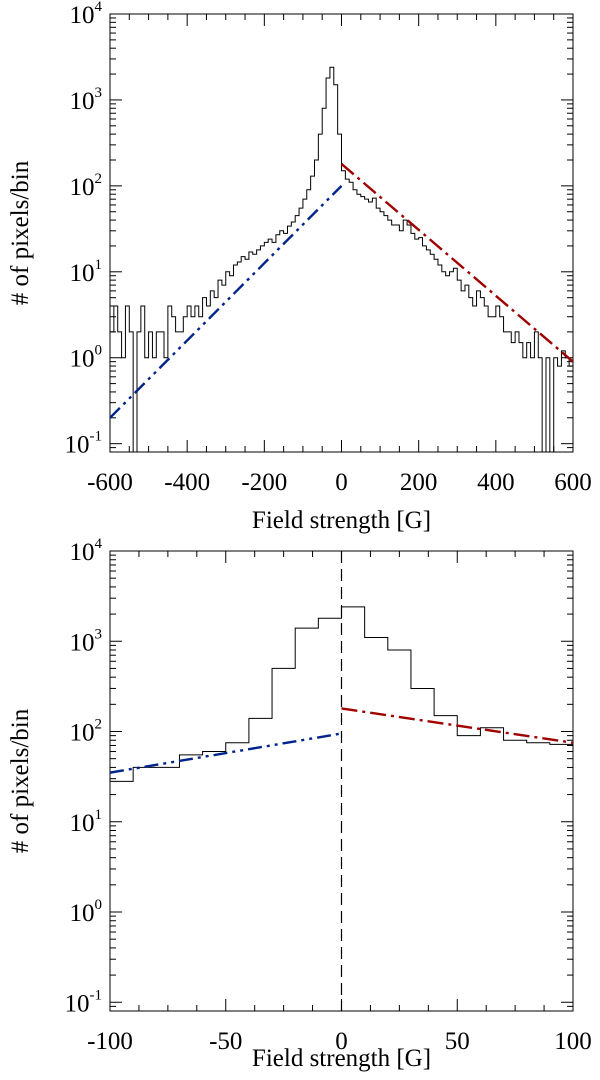 This screenshot has width=600, height=1080. What do you see at coordinates (457, 1041) in the screenshot?
I see `x-tick-label: 50` at bounding box center [457, 1041].